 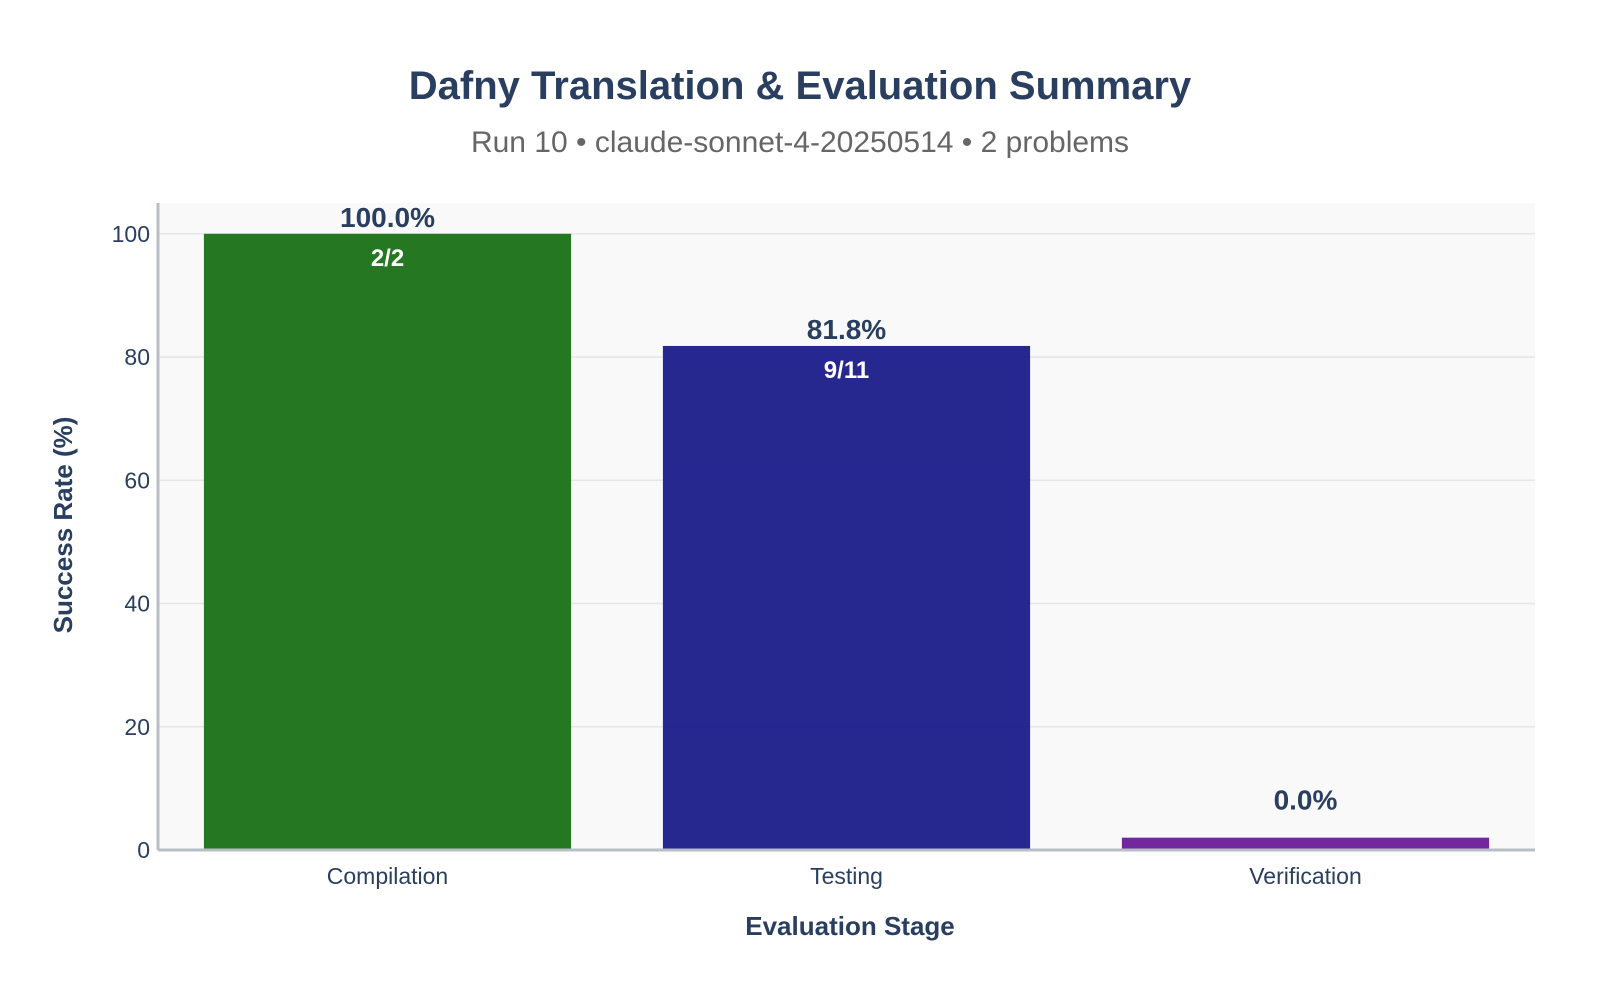 What do you see at coordinates (1305, 876) in the screenshot?
I see `x-tick-label: Verification` at bounding box center [1305, 876].